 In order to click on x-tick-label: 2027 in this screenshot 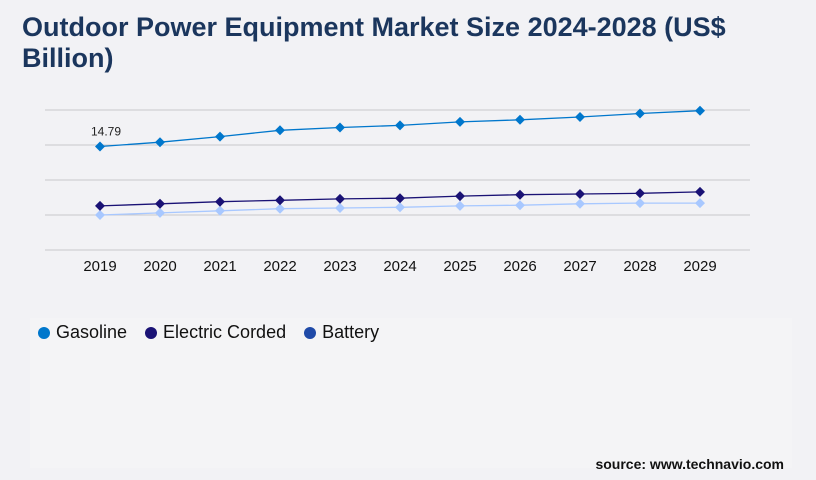, I will do `click(579, 266)`.